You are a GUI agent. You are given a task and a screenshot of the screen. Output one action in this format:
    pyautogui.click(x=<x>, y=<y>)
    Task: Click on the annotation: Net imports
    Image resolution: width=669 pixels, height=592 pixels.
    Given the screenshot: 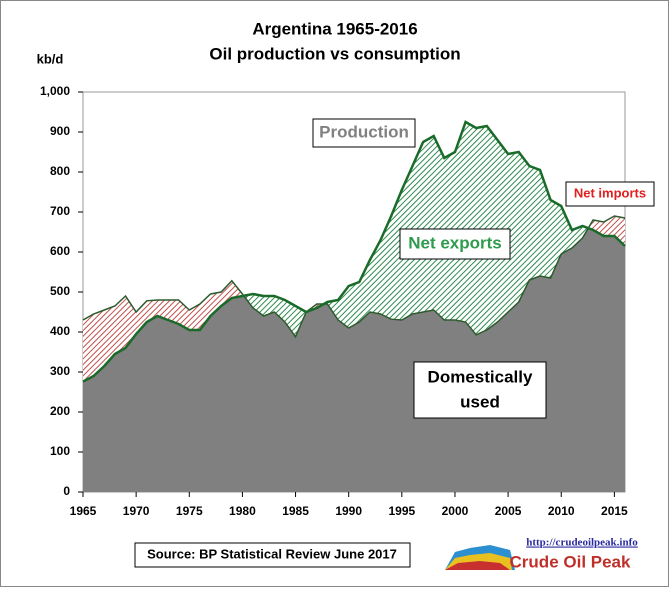 What is the action you would take?
    pyautogui.click(x=610, y=192)
    